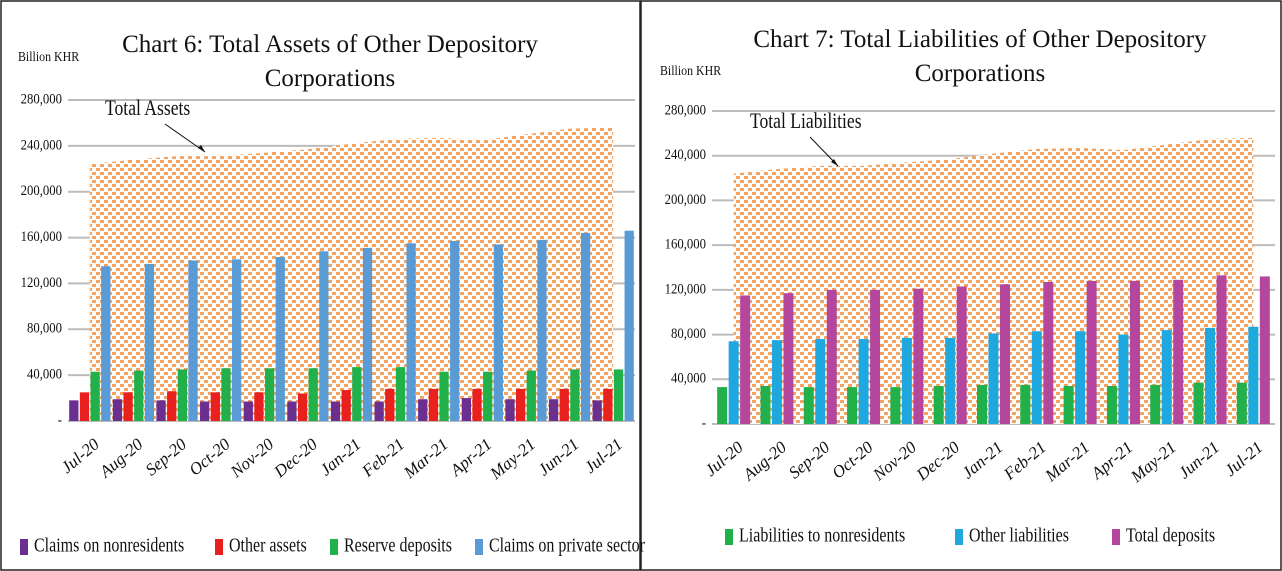 The width and height of the screenshot is (1282, 571). What do you see at coordinates (121, 458) in the screenshot?
I see `x-tick-label: Aug-20` at bounding box center [121, 458].